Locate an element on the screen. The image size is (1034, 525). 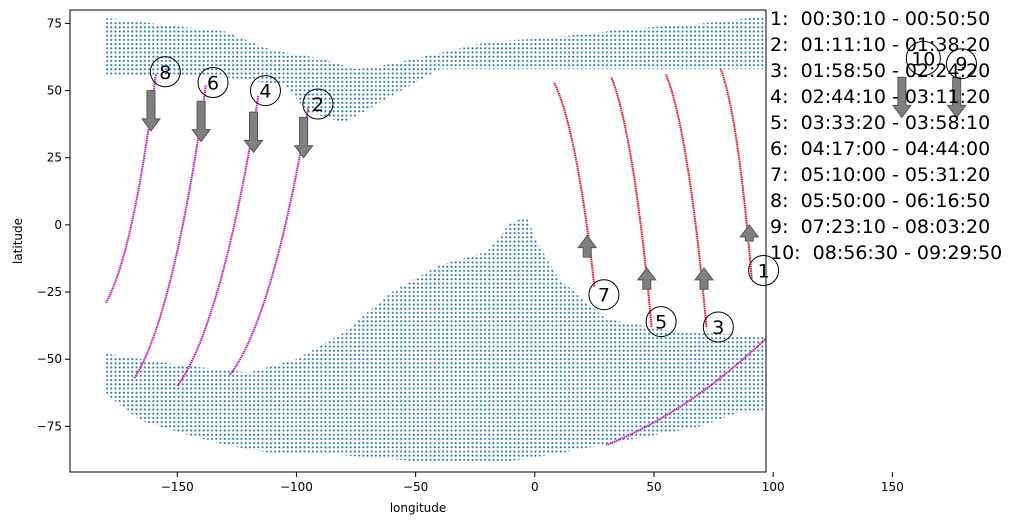
y-axis-label: latitude is located at coordinates (18, 241).